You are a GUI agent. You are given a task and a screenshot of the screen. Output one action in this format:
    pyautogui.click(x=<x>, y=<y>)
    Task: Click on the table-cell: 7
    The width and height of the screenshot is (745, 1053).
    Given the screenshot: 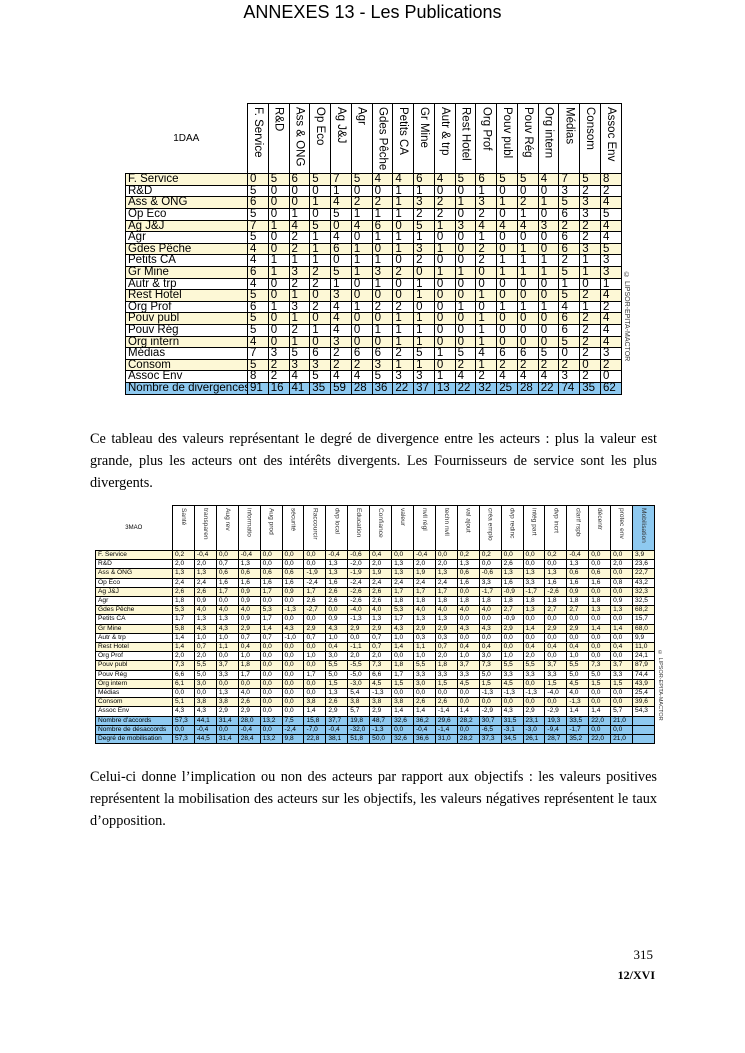 What is the action you would take?
    pyautogui.click(x=258, y=353)
    